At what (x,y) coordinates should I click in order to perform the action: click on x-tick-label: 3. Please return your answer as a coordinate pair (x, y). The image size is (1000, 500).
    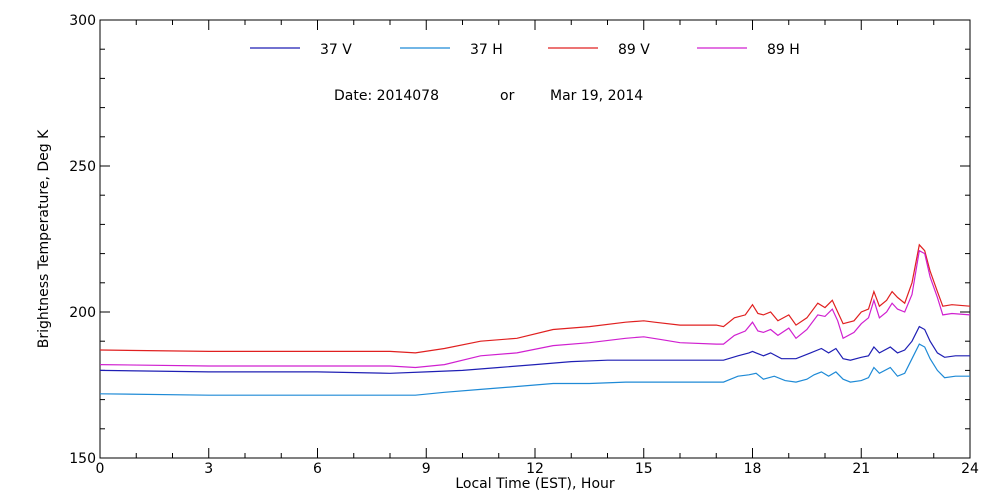
    Looking at the image, I should click on (208, 469).